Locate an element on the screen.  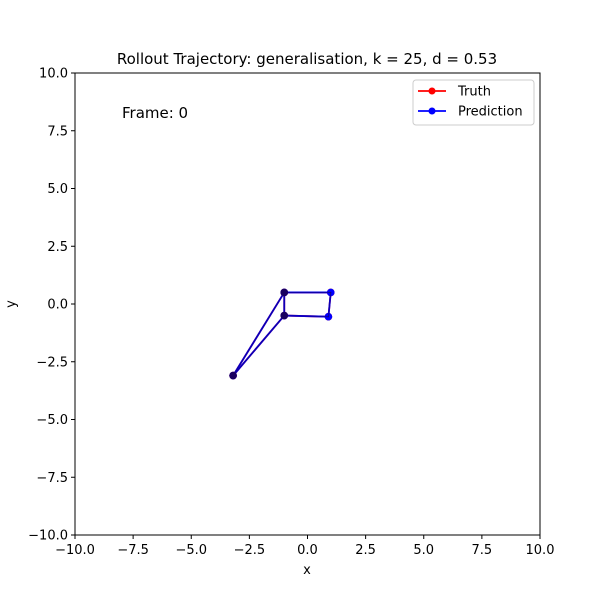
x-tick-label: 2.5 is located at coordinates (365, 550).